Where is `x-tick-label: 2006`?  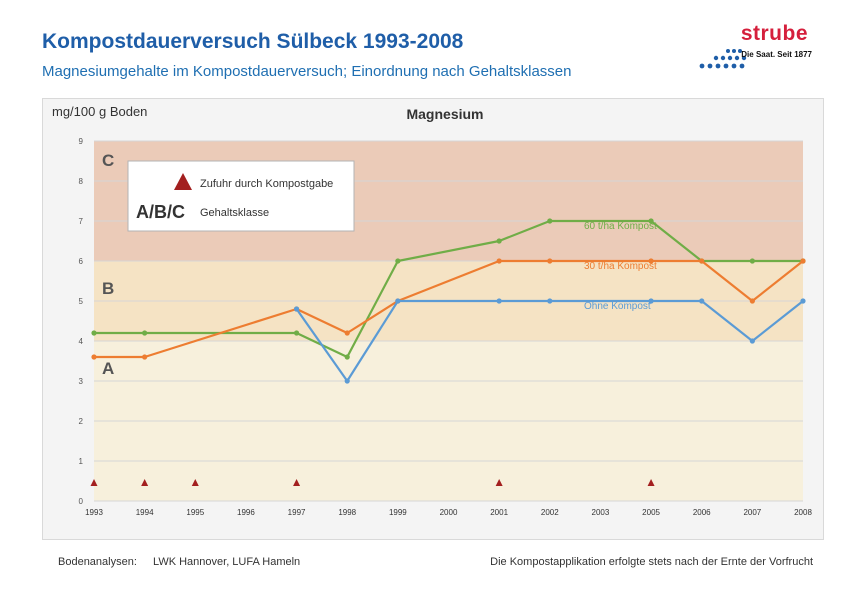
x-tick-label: 2006 is located at coordinates (702, 512).